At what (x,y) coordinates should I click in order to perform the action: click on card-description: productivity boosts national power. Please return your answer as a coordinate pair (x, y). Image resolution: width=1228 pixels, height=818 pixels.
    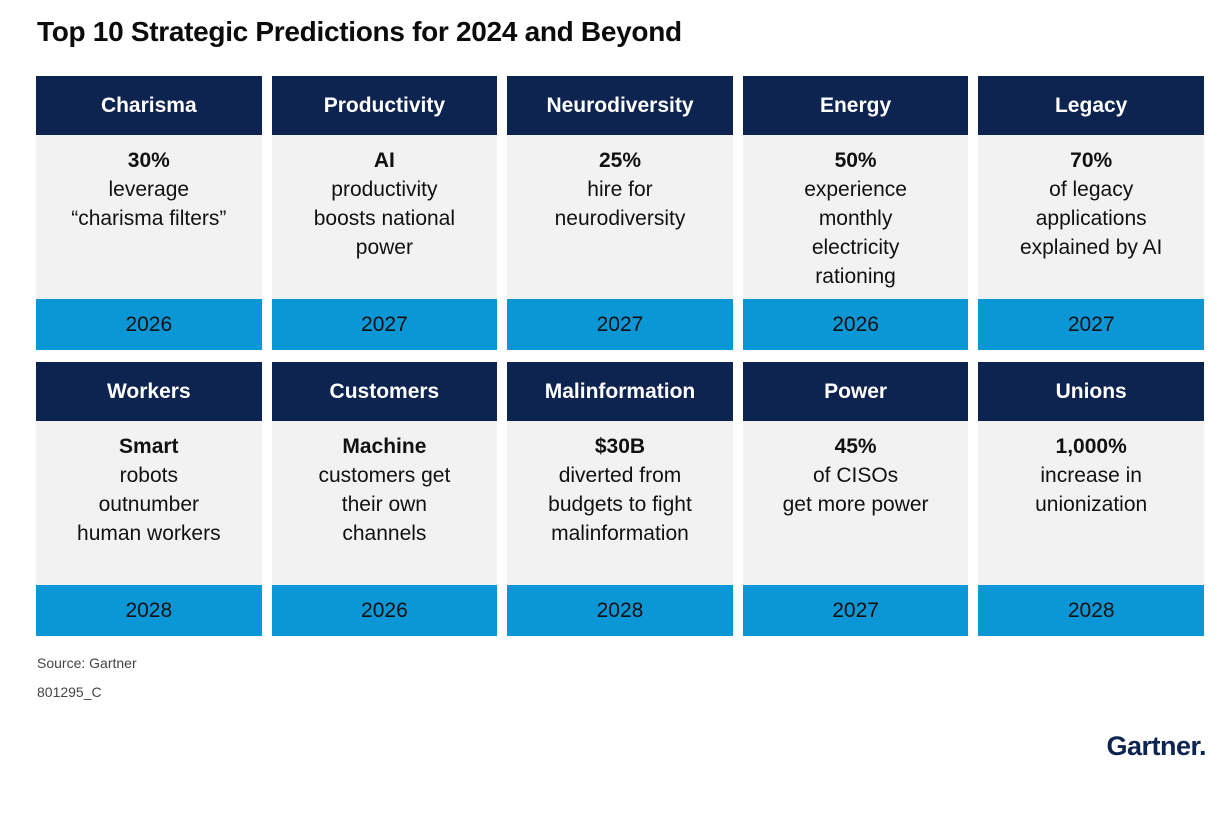
    Looking at the image, I should click on (384, 218).